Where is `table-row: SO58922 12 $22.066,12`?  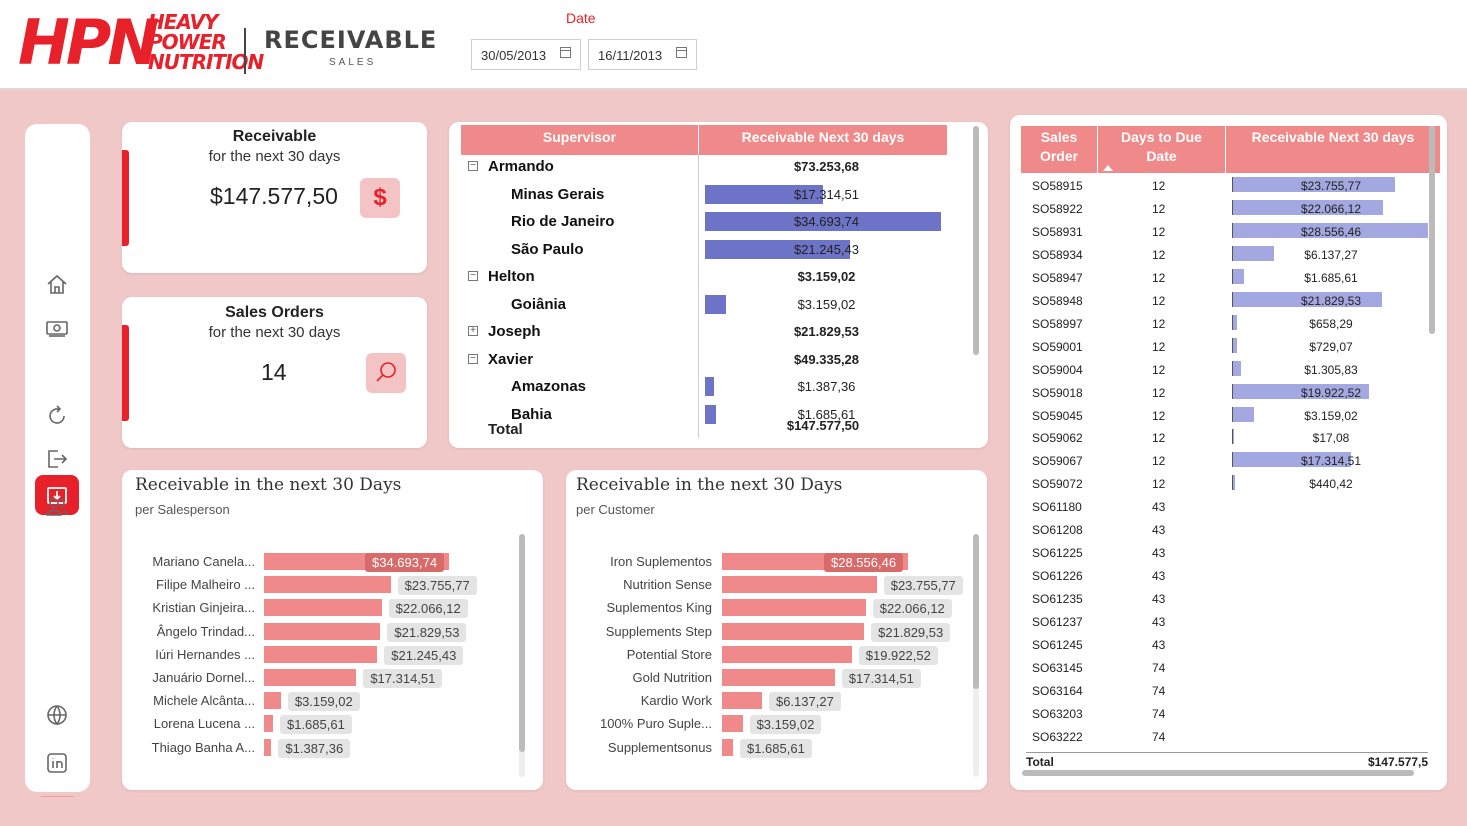 table-row: SO58922 12 $22.066,12 is located at coordinates (1231, 210).